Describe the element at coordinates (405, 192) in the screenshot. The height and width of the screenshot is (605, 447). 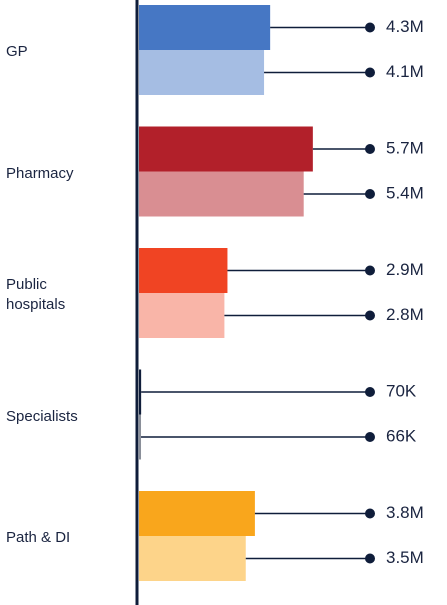
I see `value-label: 5.4M` at that location.